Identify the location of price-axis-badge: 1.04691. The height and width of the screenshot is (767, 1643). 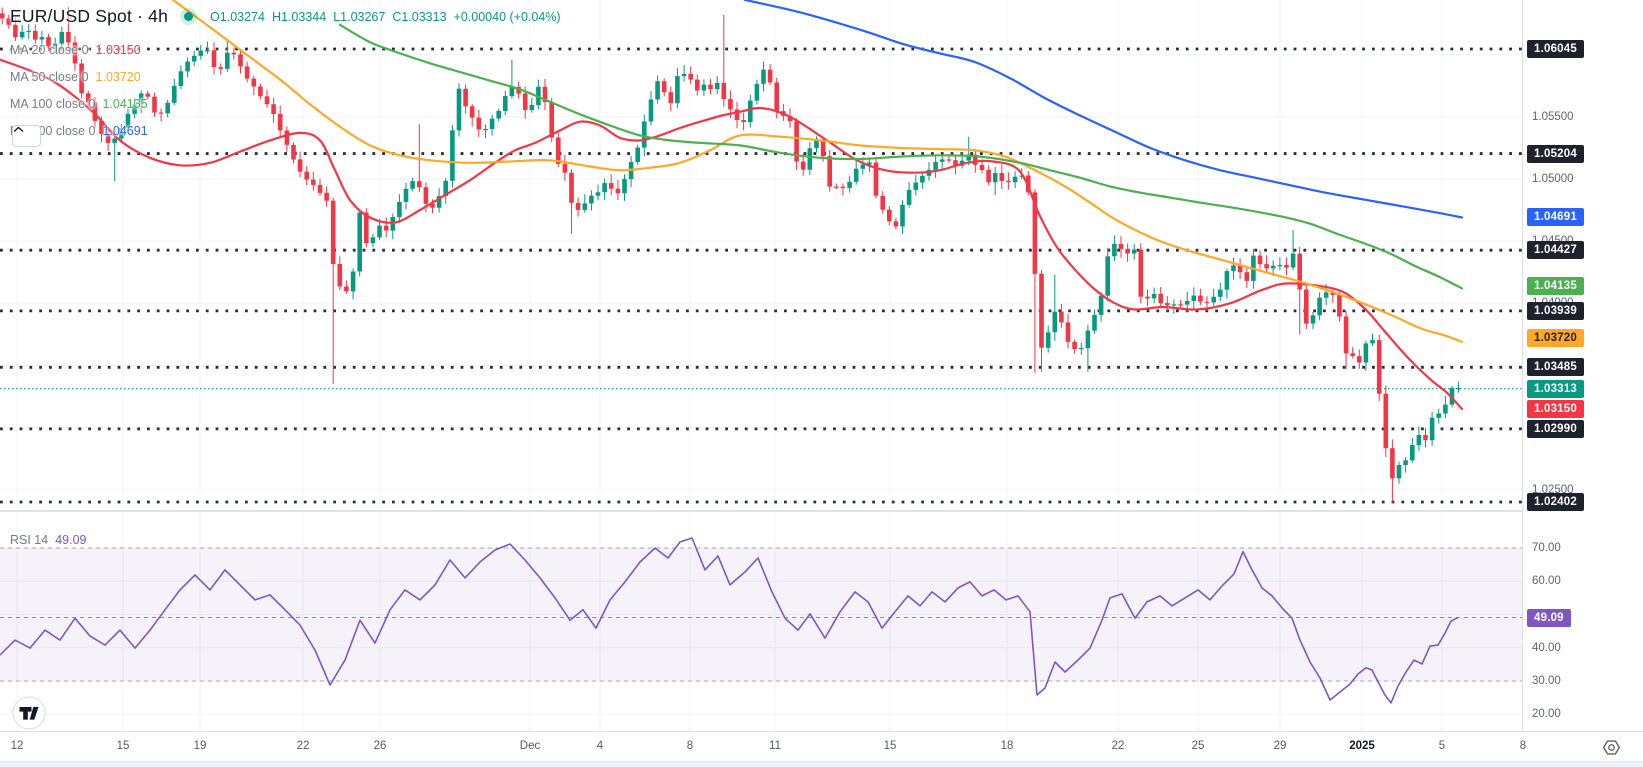
(1555, 217).